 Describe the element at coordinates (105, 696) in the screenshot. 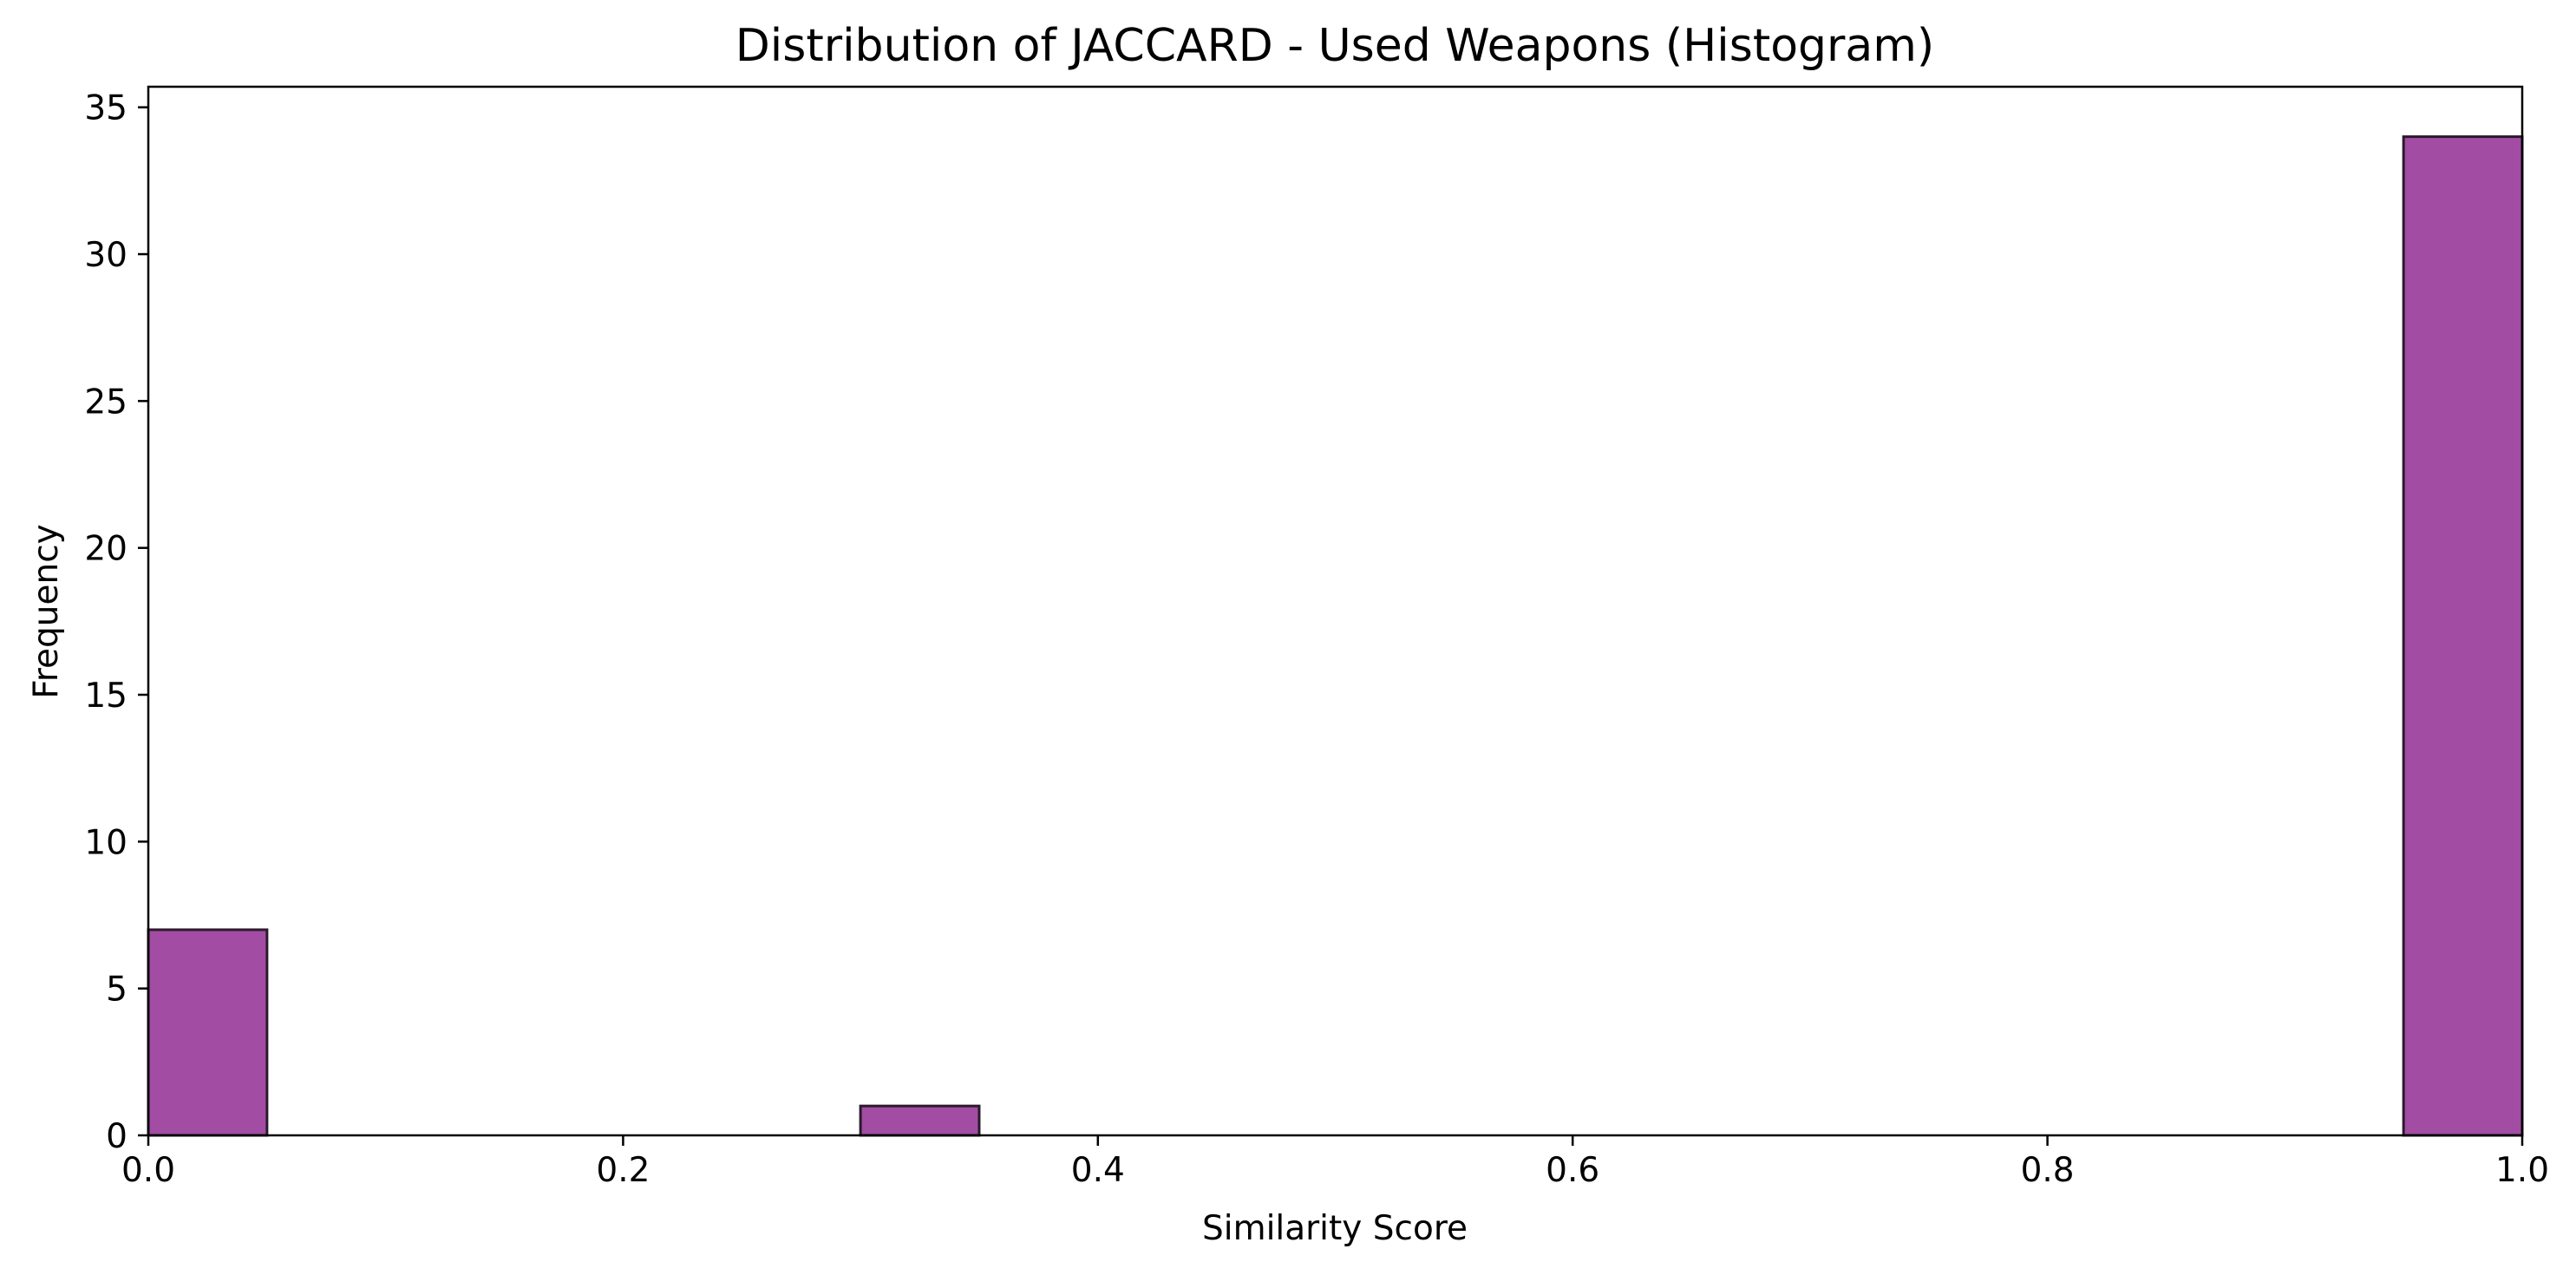

I see `y-tick-label: 15` at that location.